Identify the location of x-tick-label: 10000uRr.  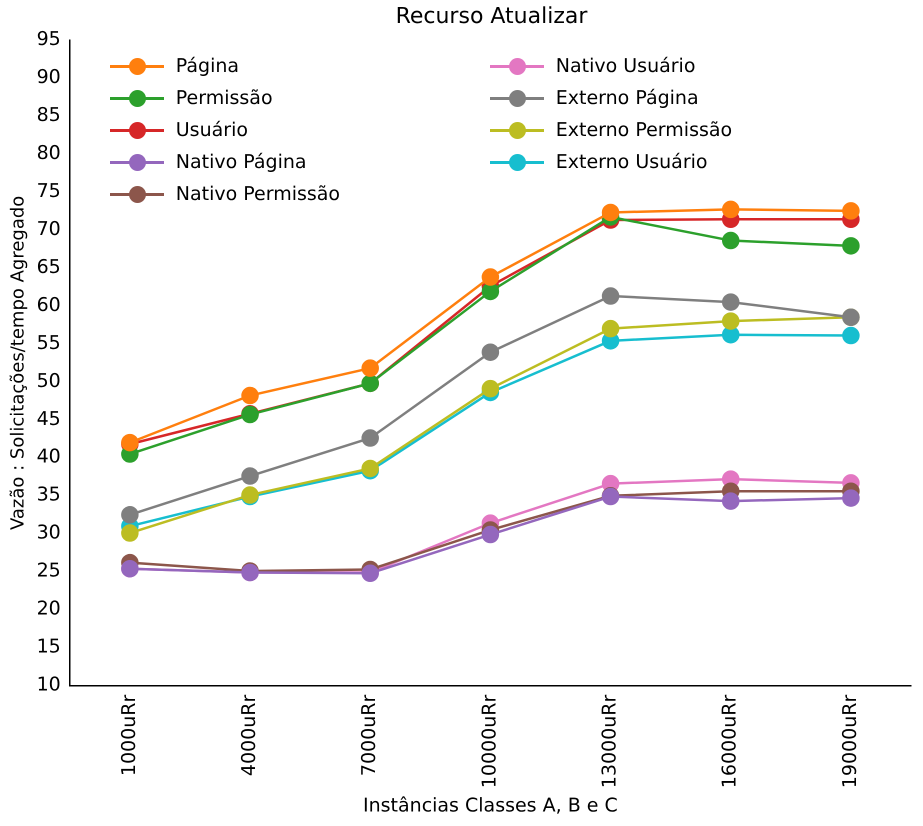
(489, 741).